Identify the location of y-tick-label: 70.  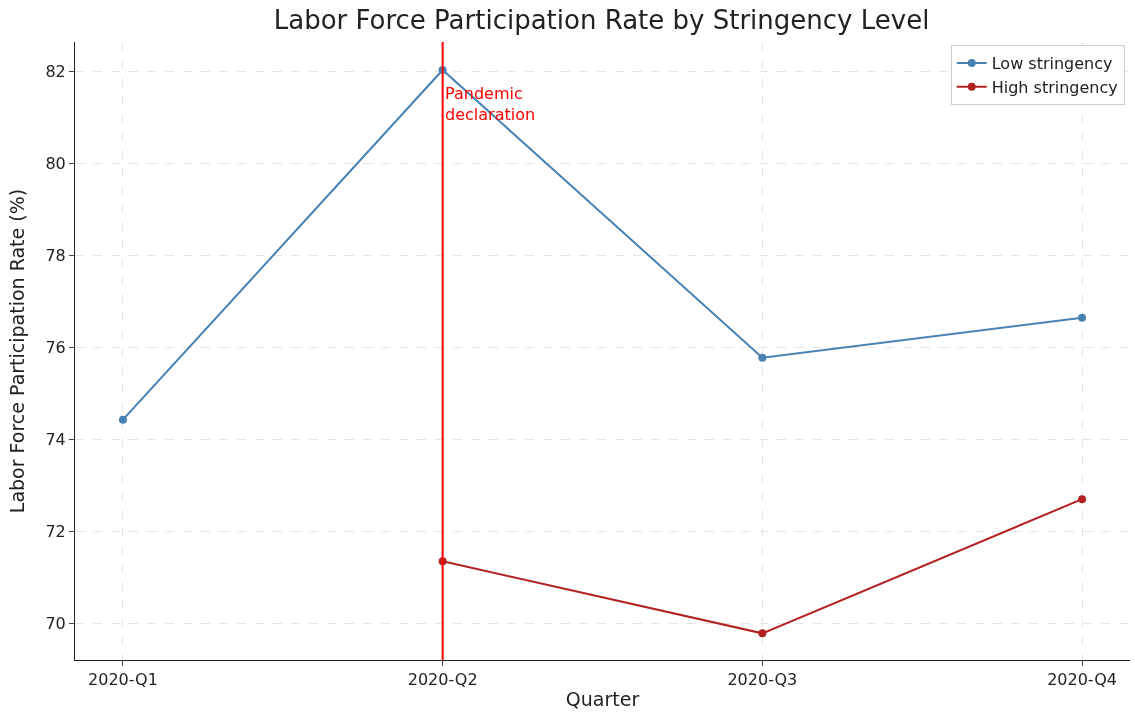
(55, 623).